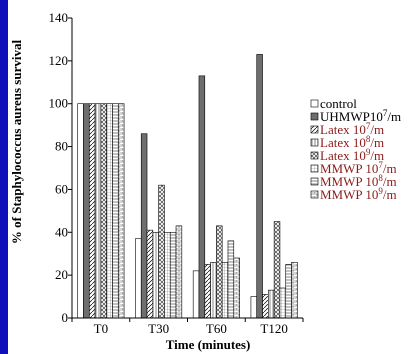 The width and height of the screenshot is (411, 354). I want to click on y-tick-label: 100, so click(59, 103).